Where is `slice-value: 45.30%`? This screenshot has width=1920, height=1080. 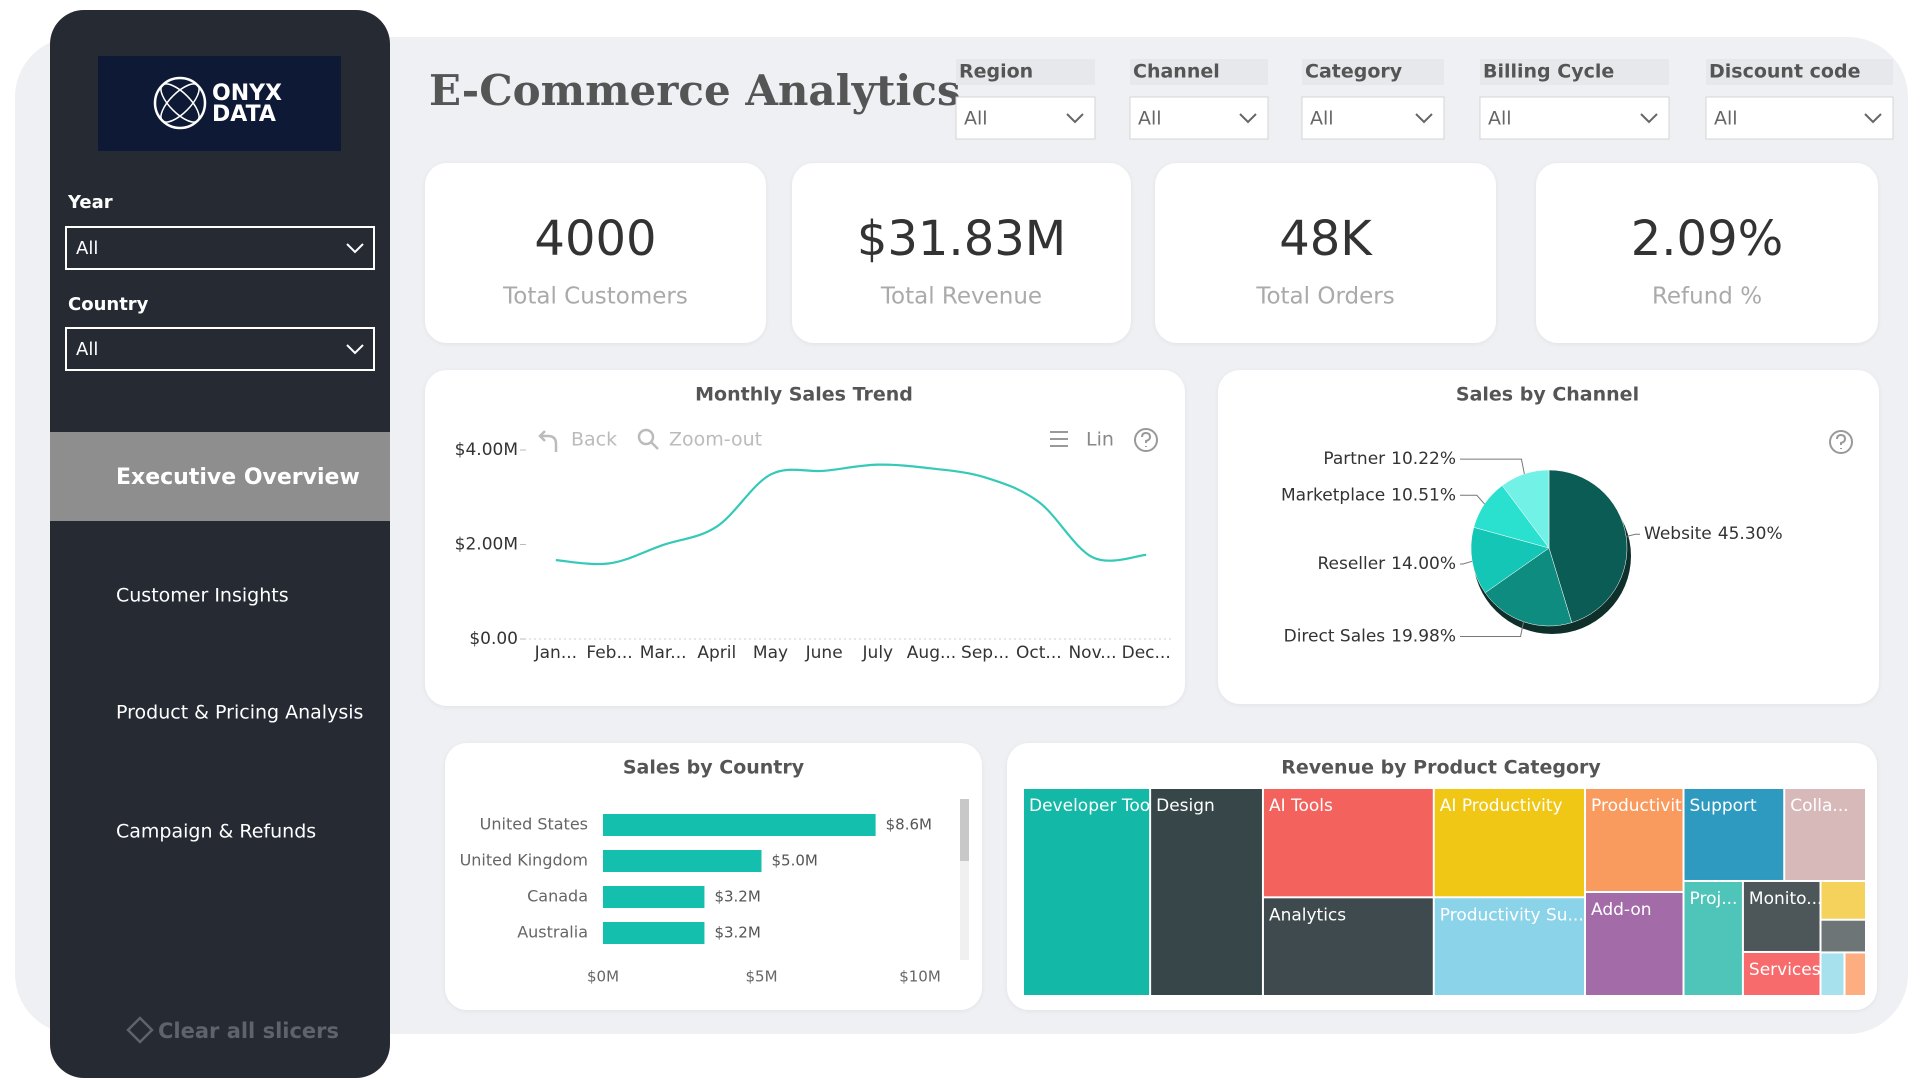 slice-value: 45.30% is located at coordinates (1750, 534).